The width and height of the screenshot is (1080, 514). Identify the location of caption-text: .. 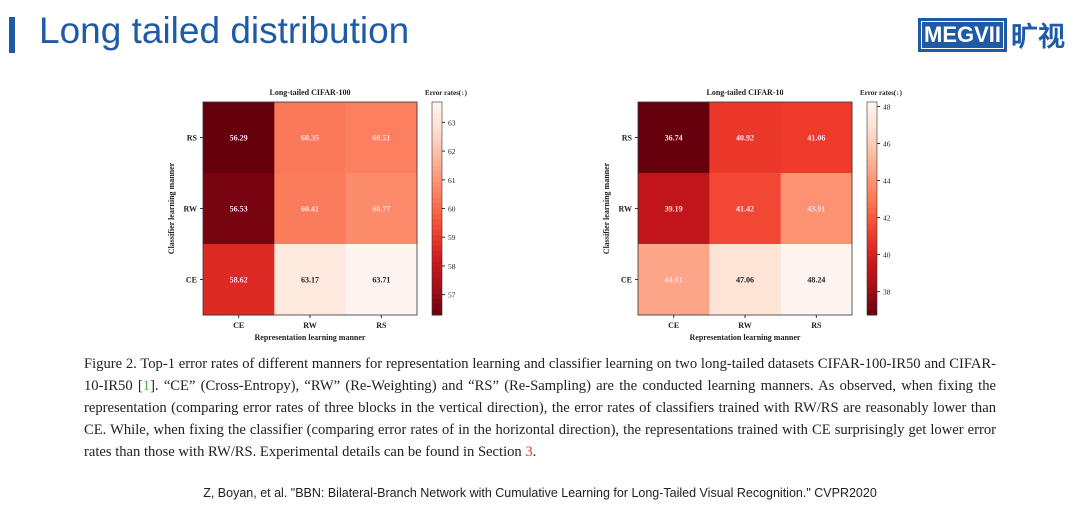
(534, 452).